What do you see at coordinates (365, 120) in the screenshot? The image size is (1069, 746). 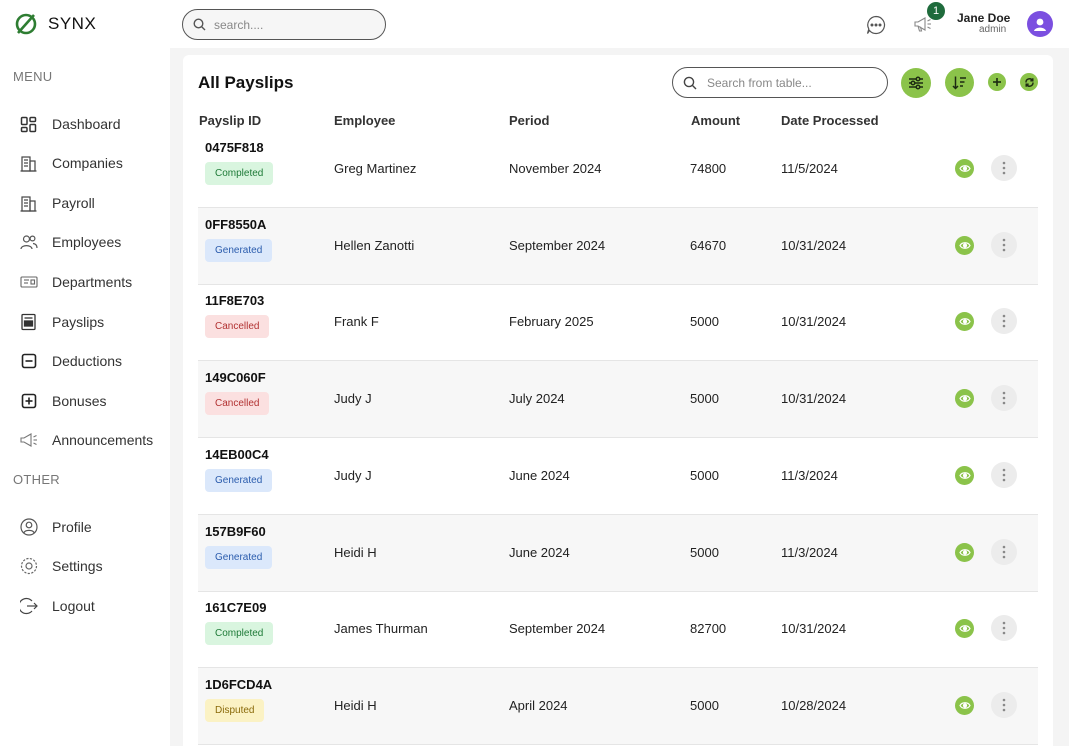 I see `column-header-employee: Employee` at bounding box center [365, 120].